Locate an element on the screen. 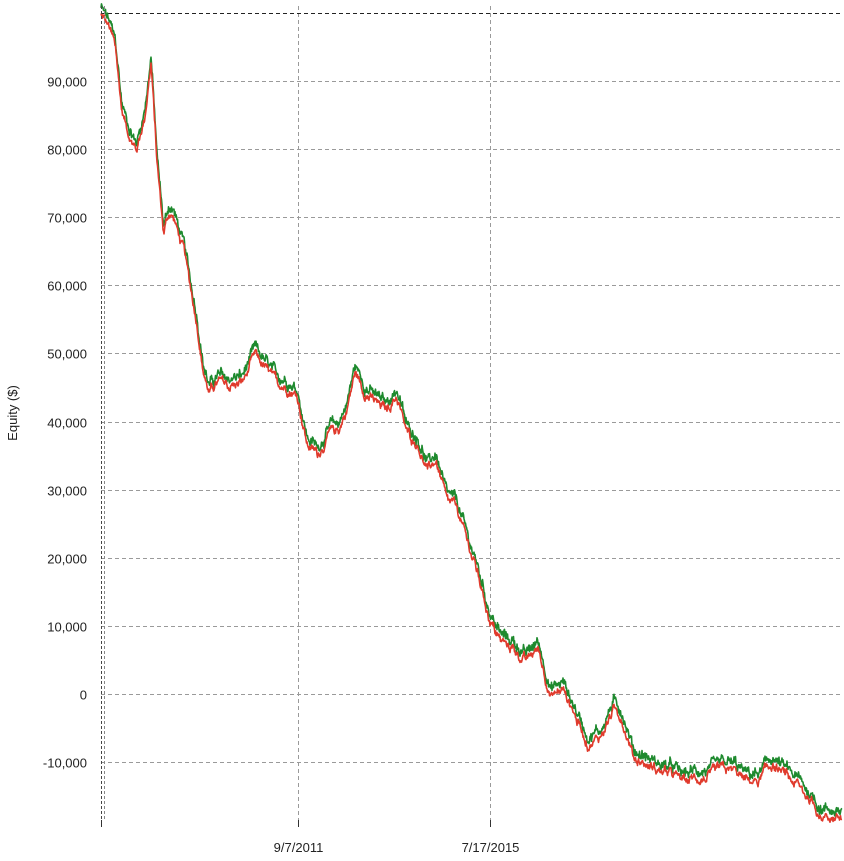  y-tick-label: 20,000 is located at coordinates (67, 559).